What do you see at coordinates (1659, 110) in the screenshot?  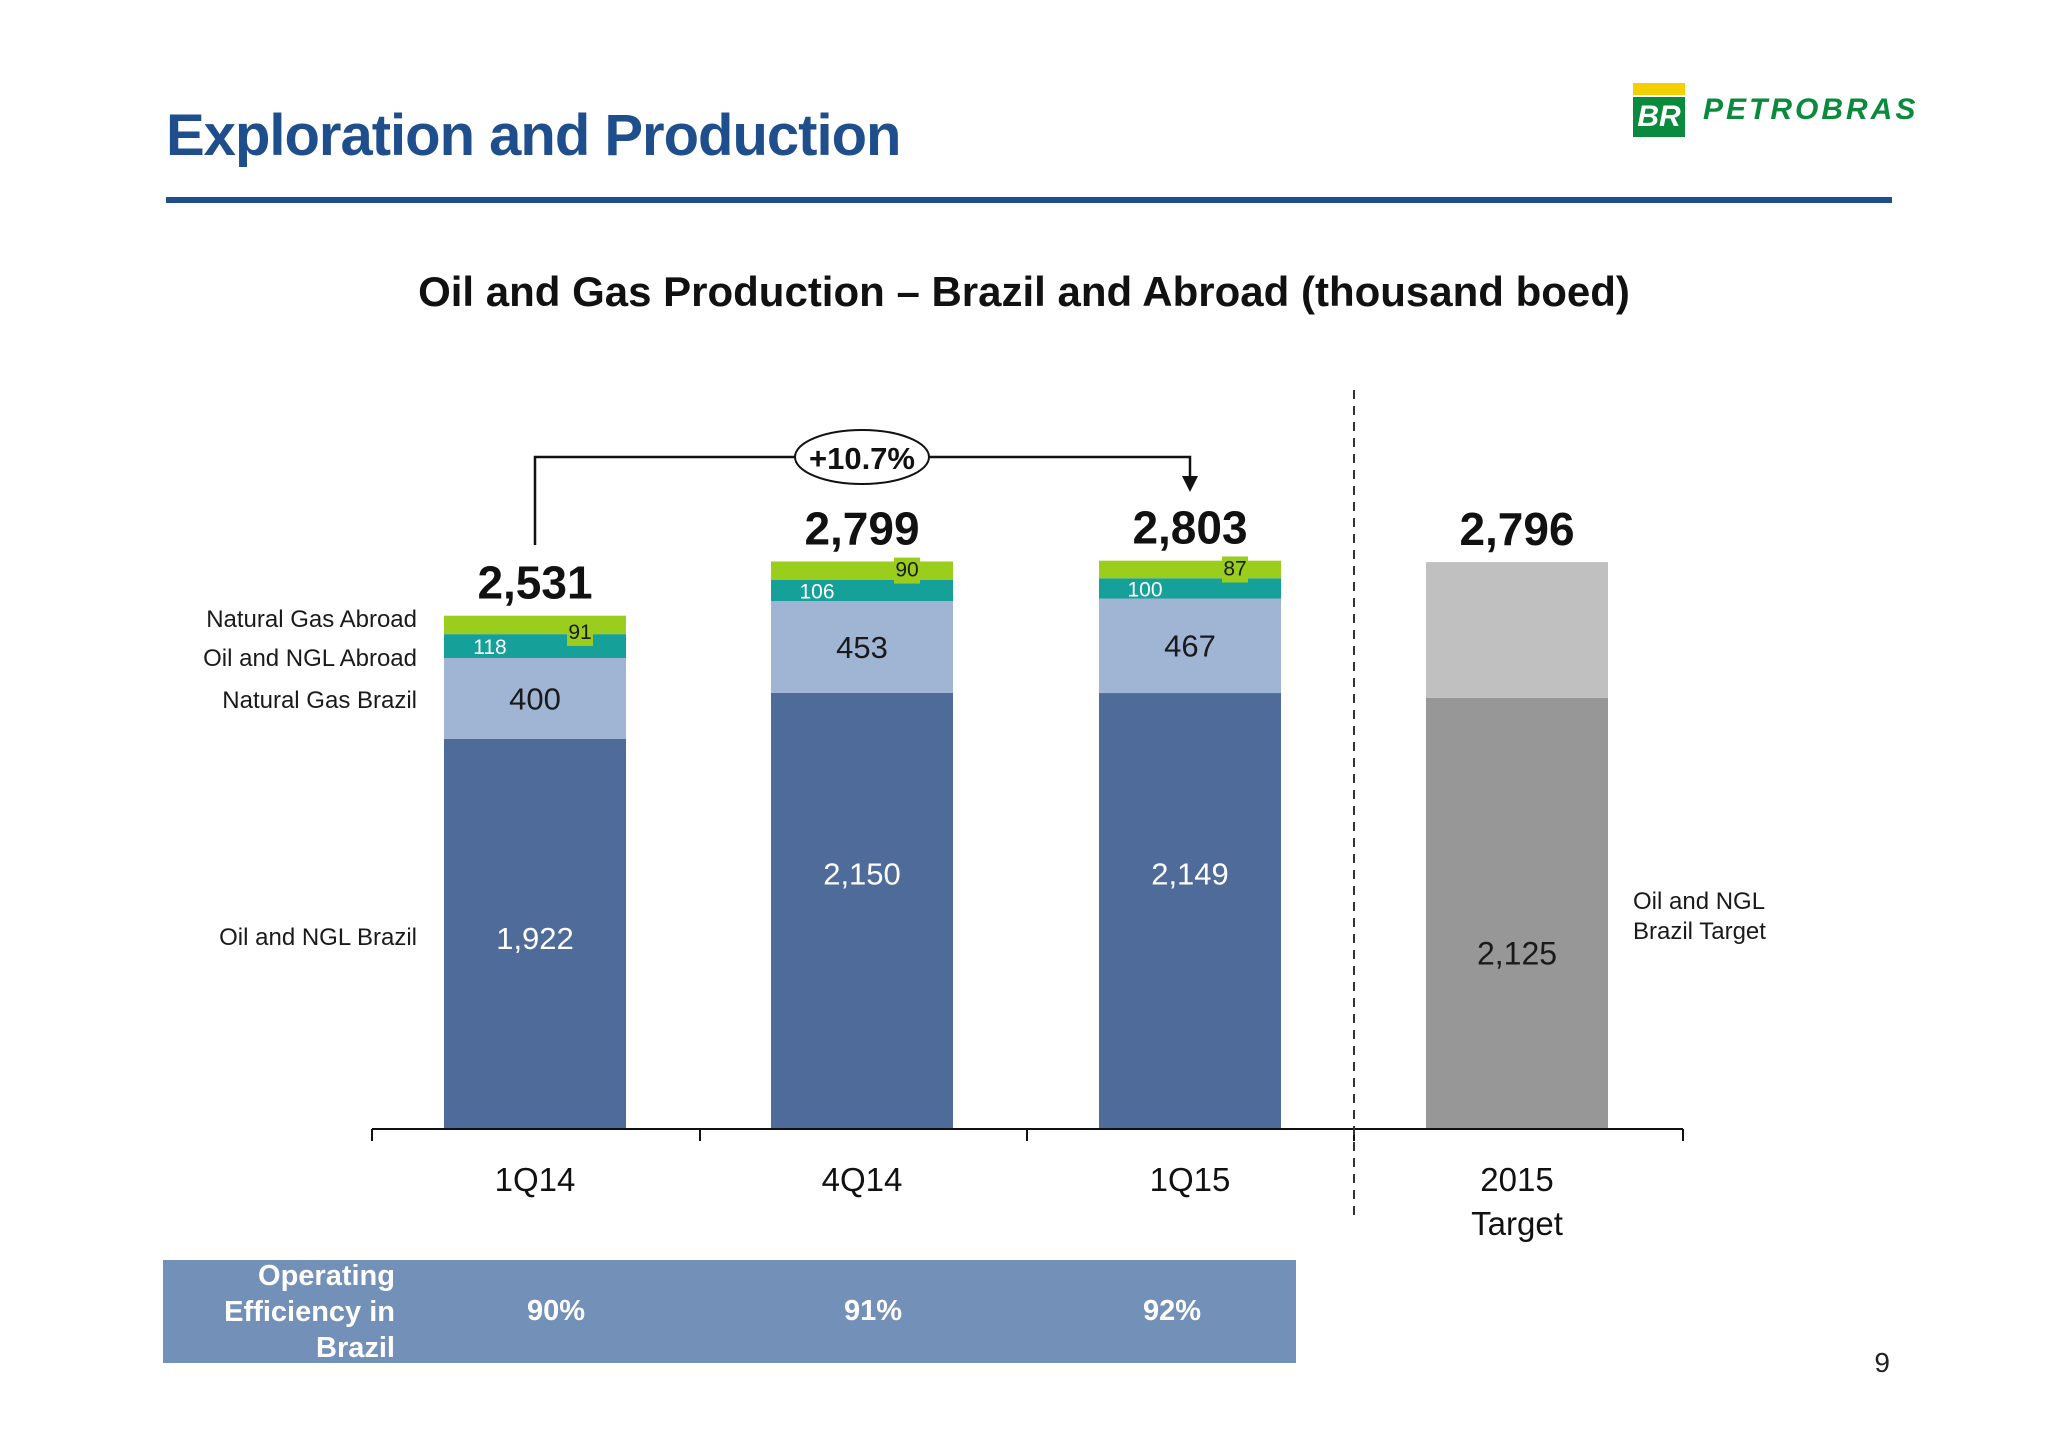 I see `br-logo-icon: BR` at bounding box center [1659, 110].